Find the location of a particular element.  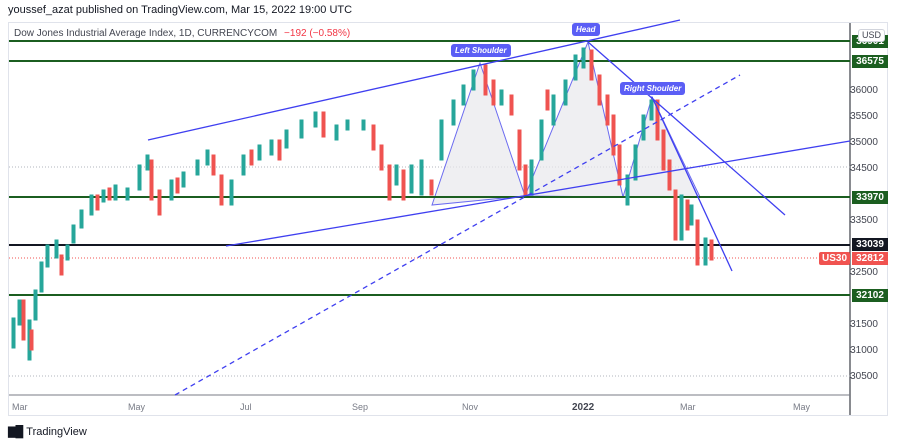

footer-brand: ▇█ TradingView is located at coordinates (47, 432).